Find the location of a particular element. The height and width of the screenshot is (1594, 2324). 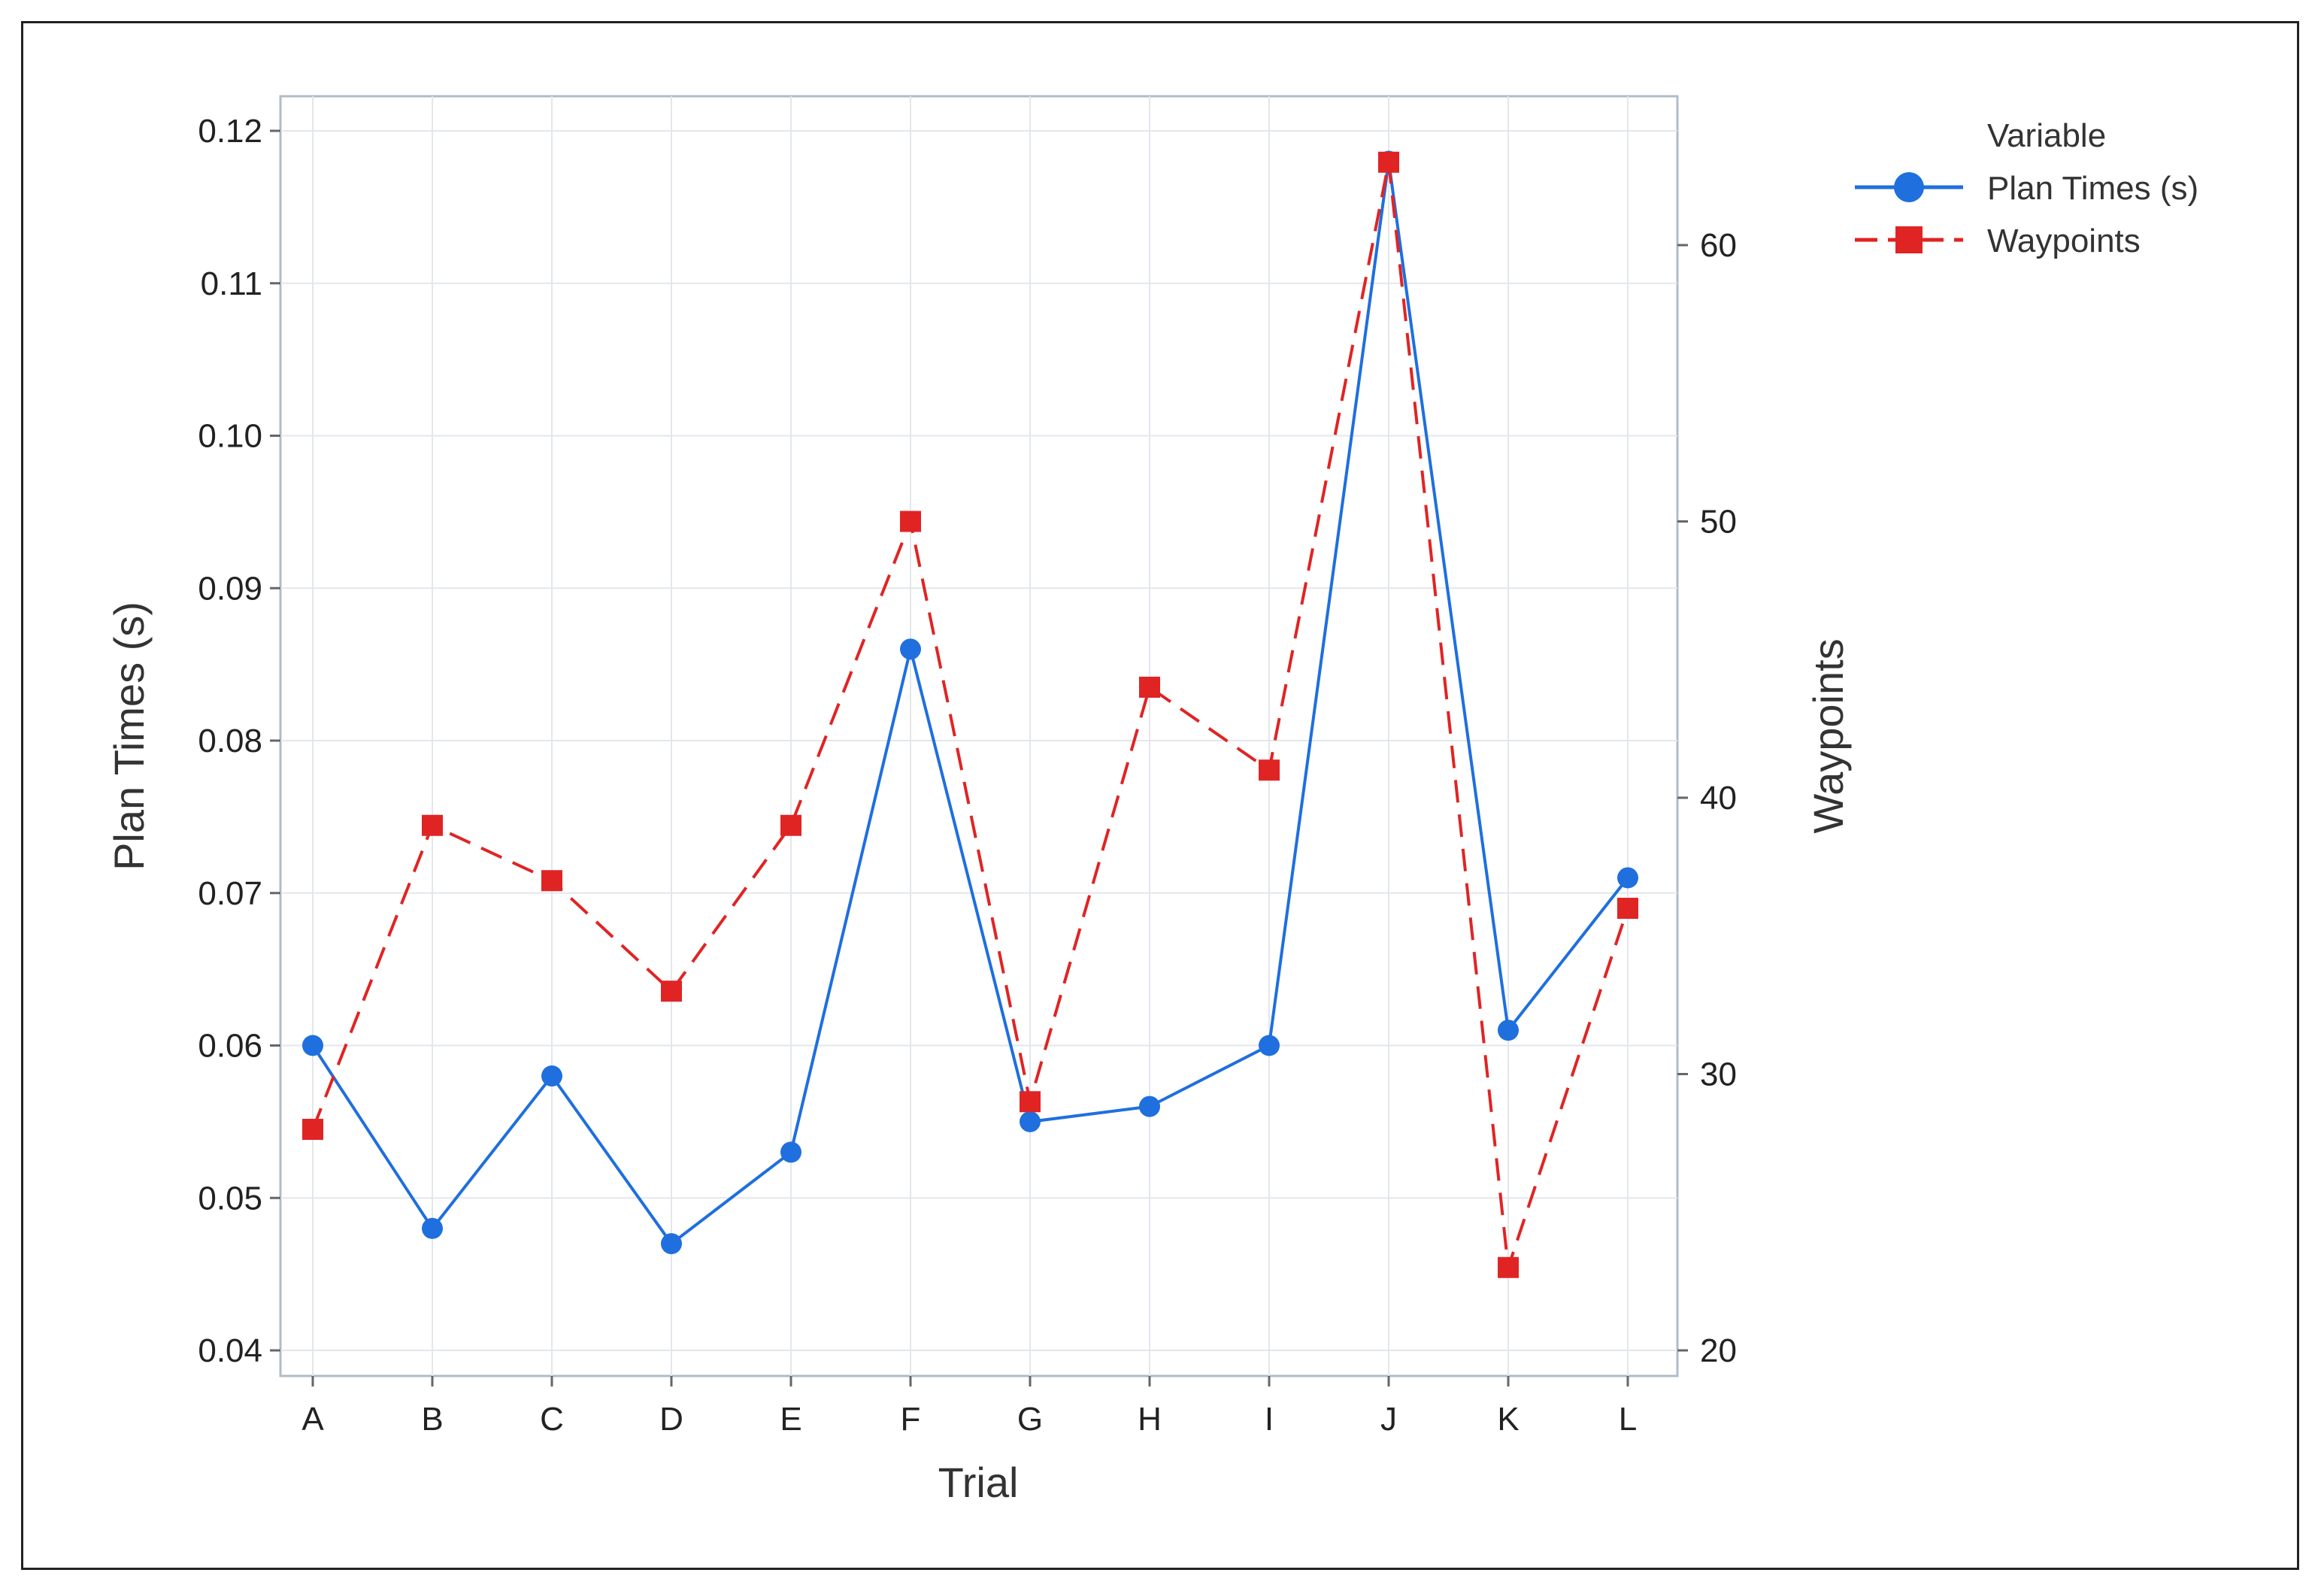

waypoints-point-D is located at coordinates (671, 991).